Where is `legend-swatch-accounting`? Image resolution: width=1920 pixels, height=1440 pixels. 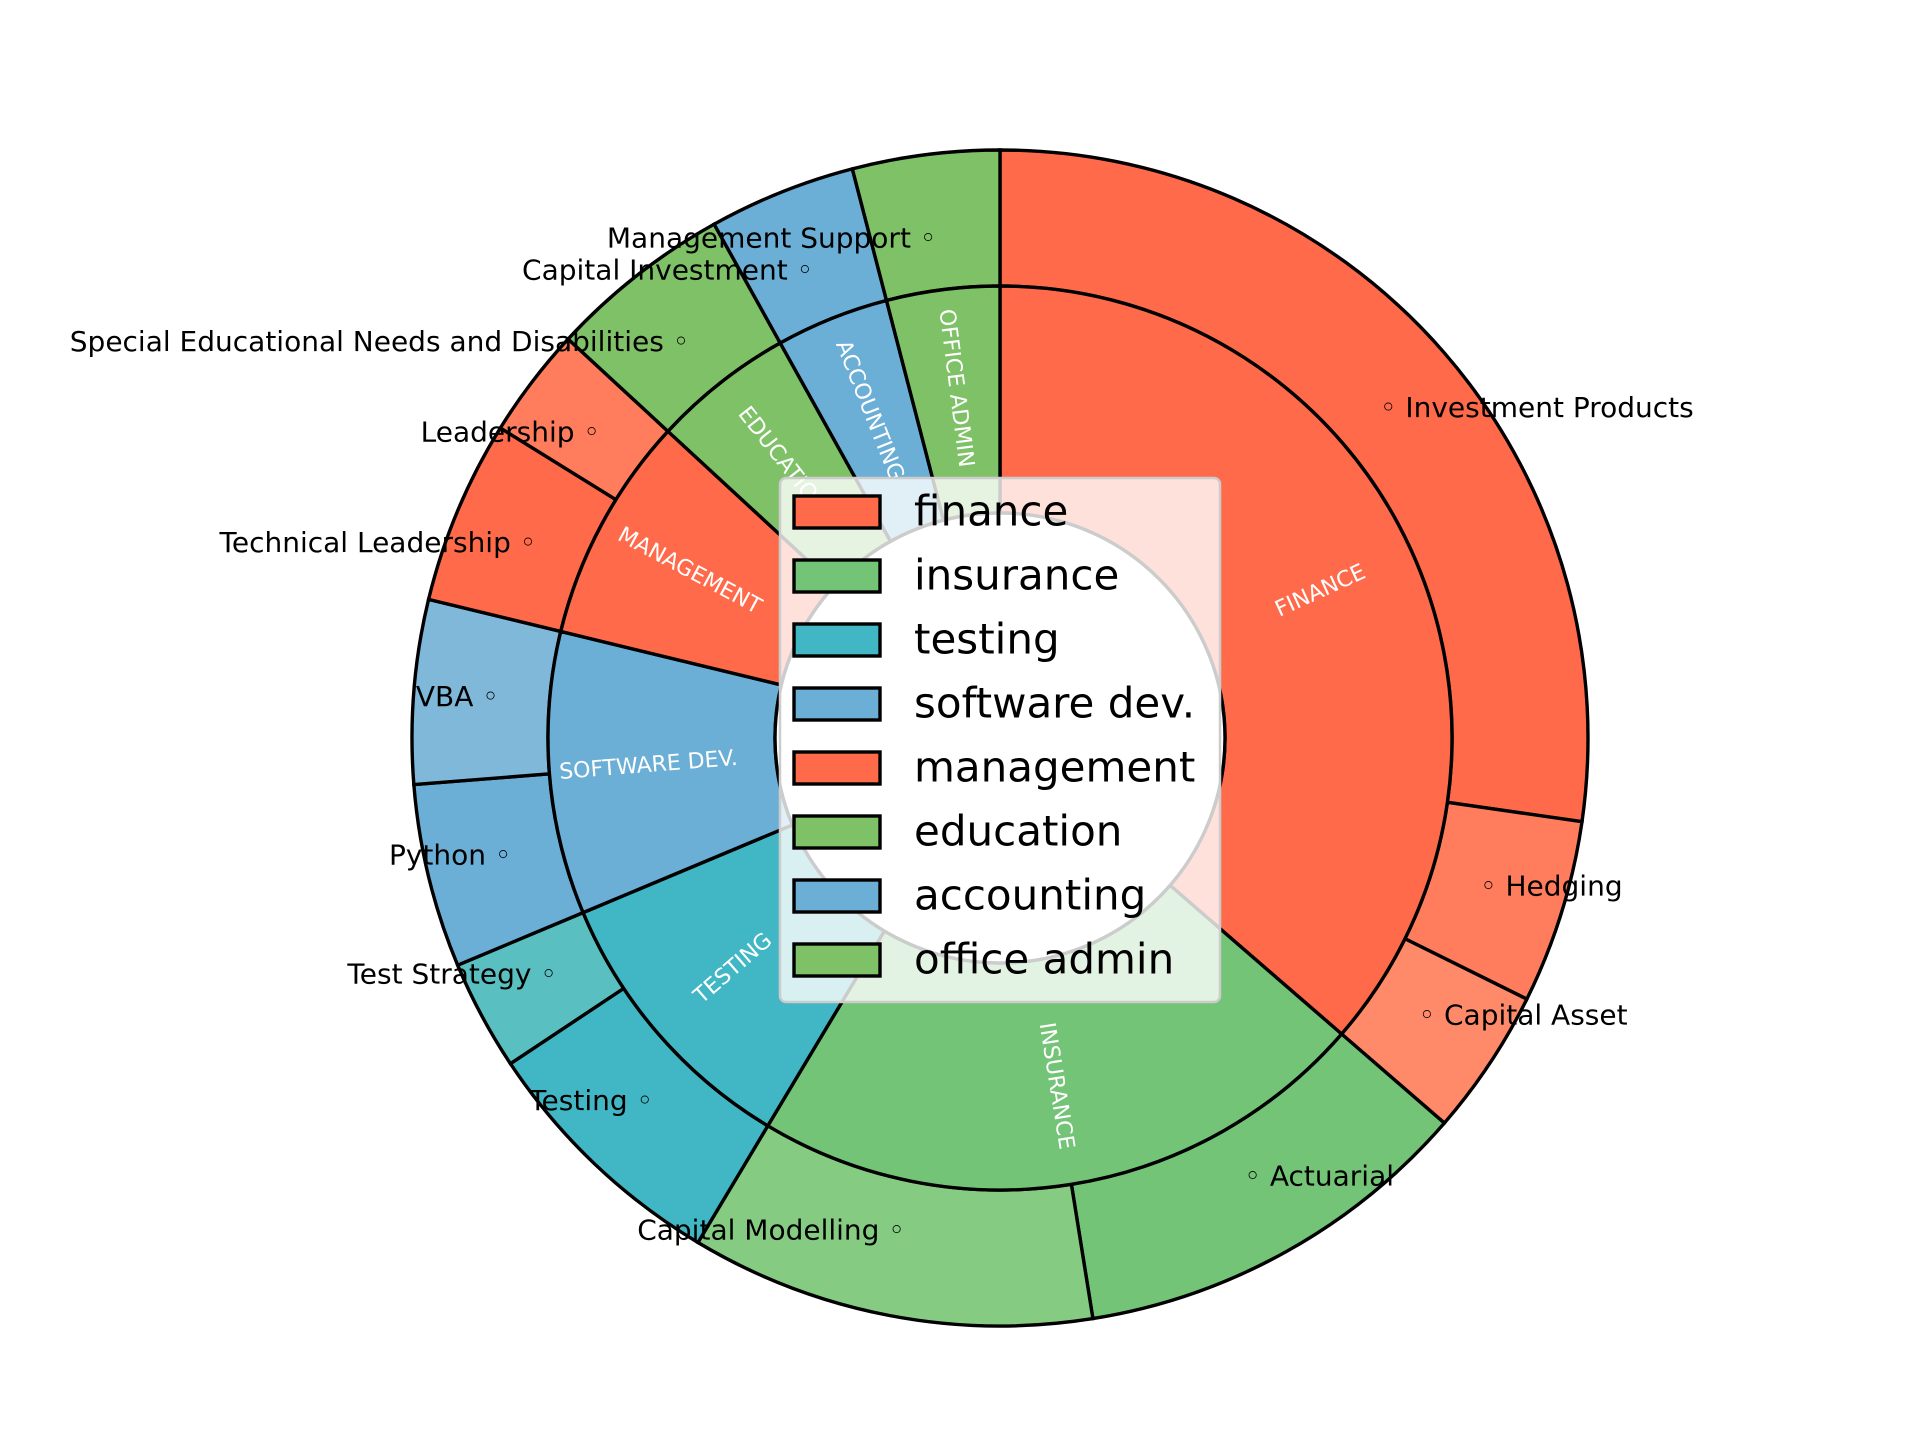 legend-swatch-accounting is located at coordinates (837, 896).